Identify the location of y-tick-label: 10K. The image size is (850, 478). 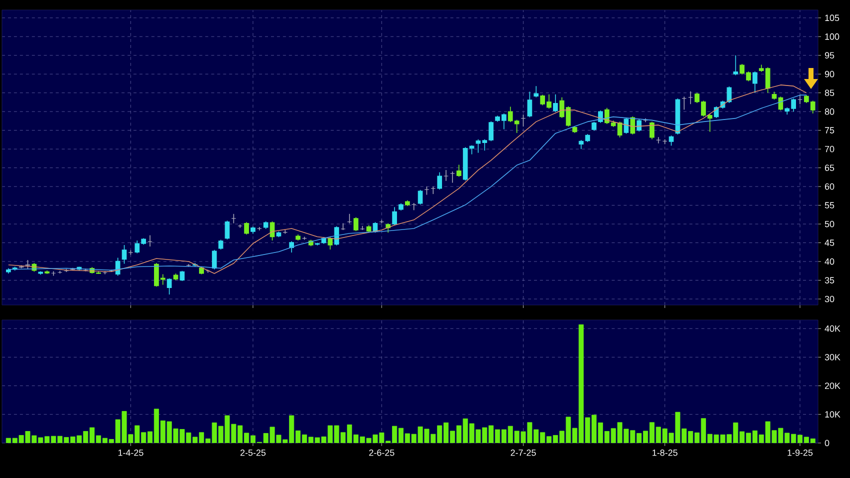
(832, 414).